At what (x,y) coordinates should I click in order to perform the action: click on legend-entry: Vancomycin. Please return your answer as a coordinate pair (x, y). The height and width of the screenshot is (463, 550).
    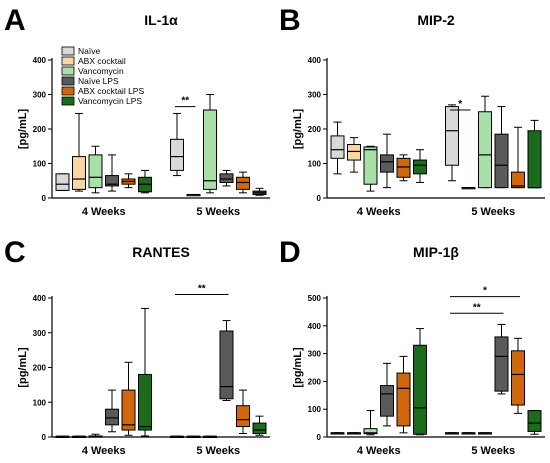
    Looking at the image, I should click on (101, 71).